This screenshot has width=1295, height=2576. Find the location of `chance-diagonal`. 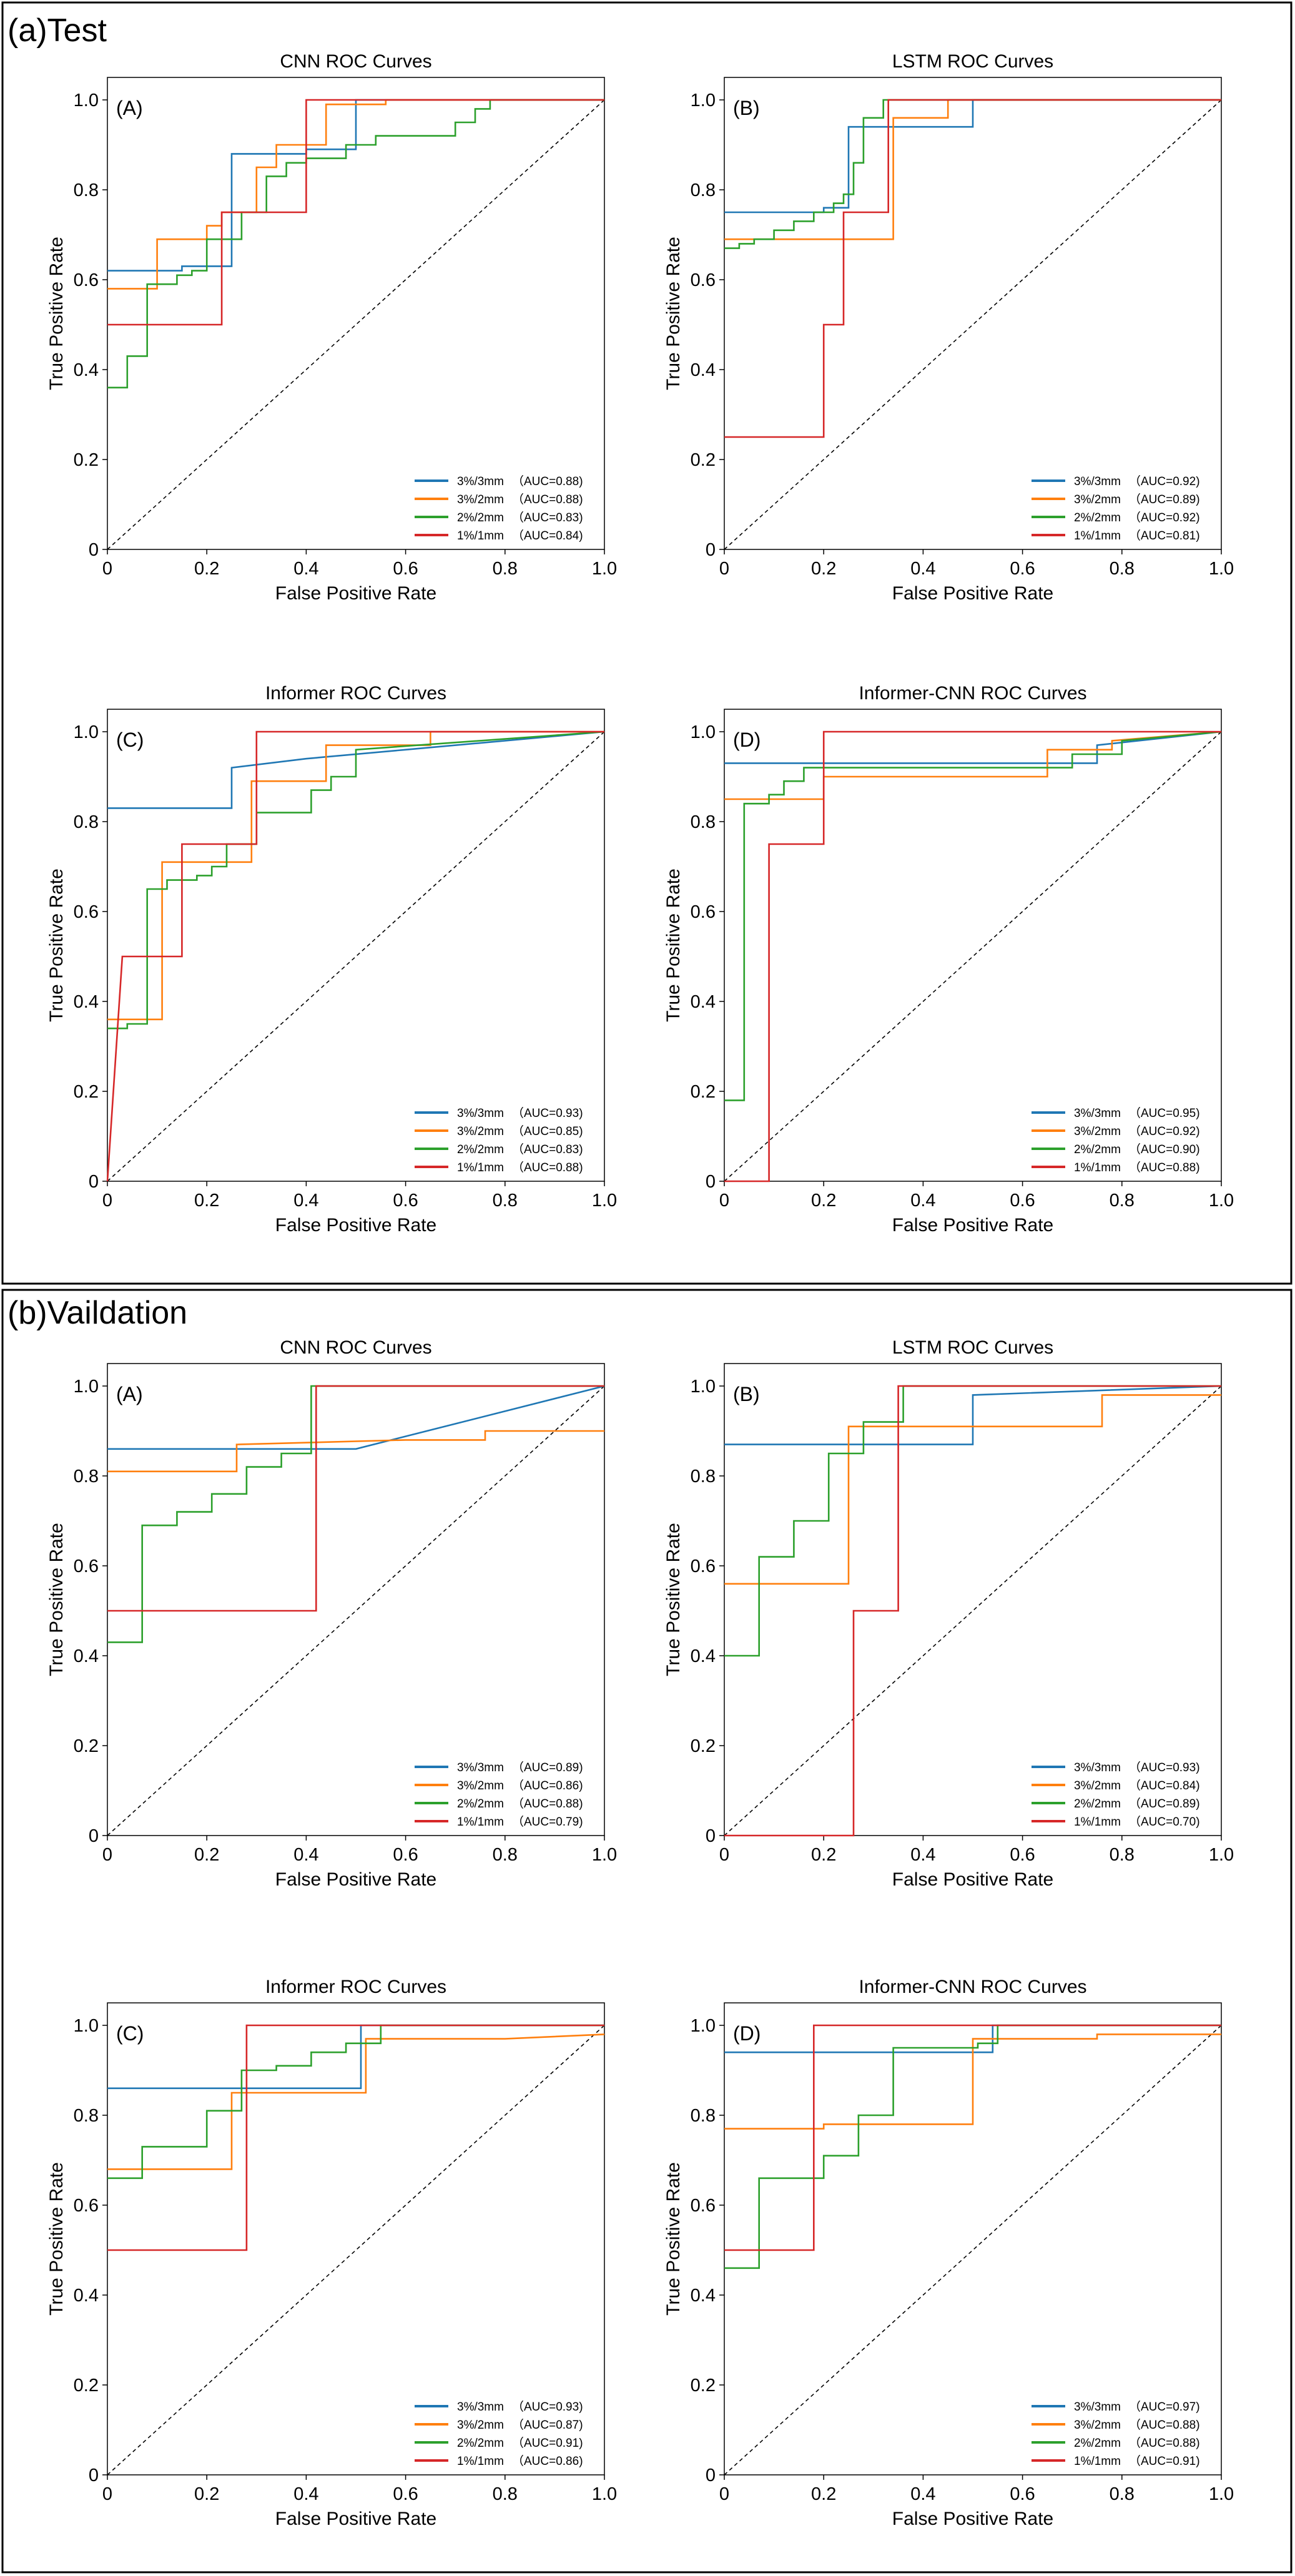

chance-diagonal is located at coordinates (973, 2250).